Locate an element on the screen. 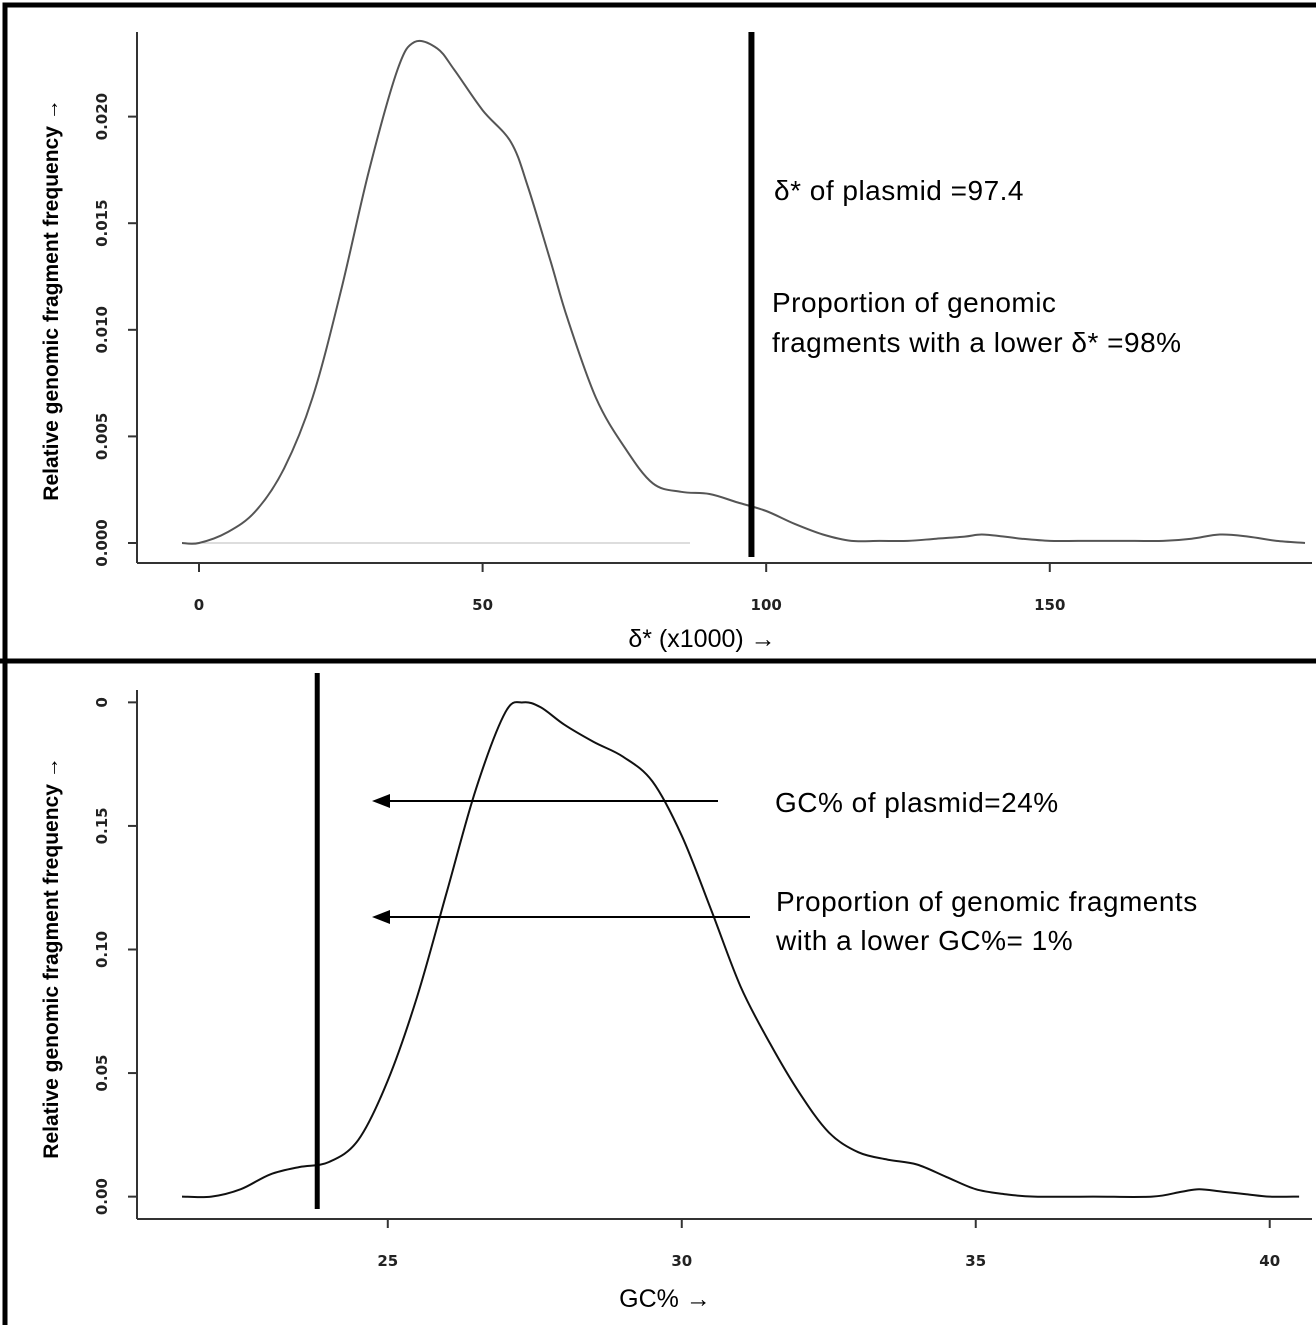  y-tick-label: 0.000 is located at coordinates (102, 542).